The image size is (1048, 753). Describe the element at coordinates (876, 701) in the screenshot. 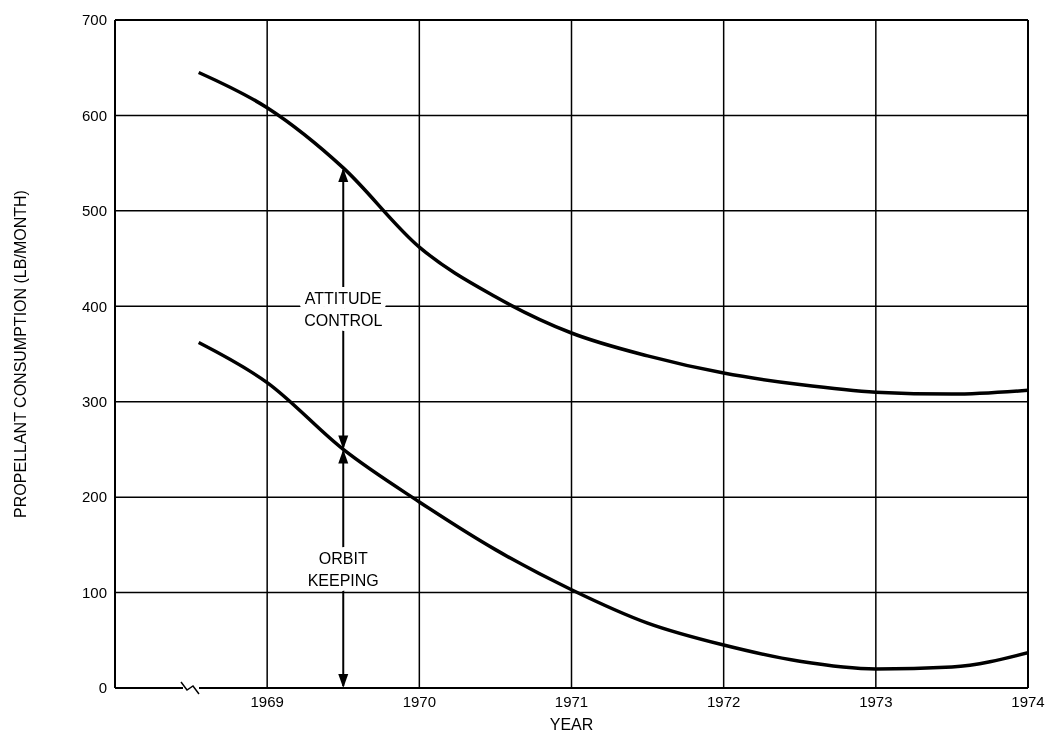

I see `x-tick-label: 1973` at that location.